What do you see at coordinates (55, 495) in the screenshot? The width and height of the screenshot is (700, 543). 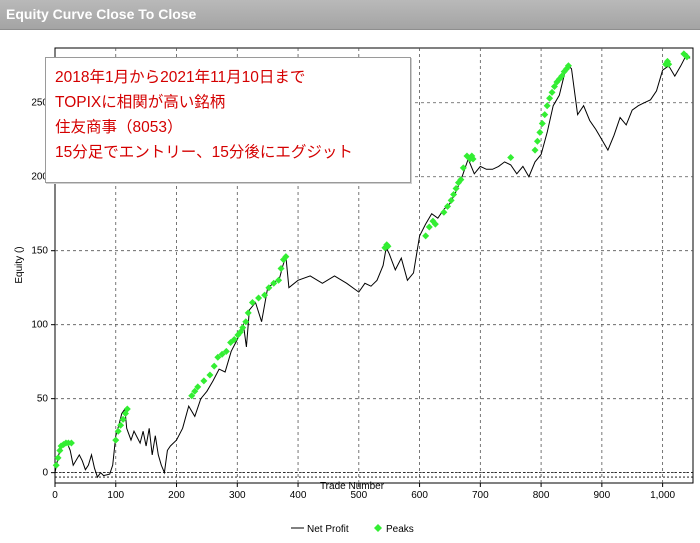 I see `x-tick-label: 0` at bounding box center [55, 495].